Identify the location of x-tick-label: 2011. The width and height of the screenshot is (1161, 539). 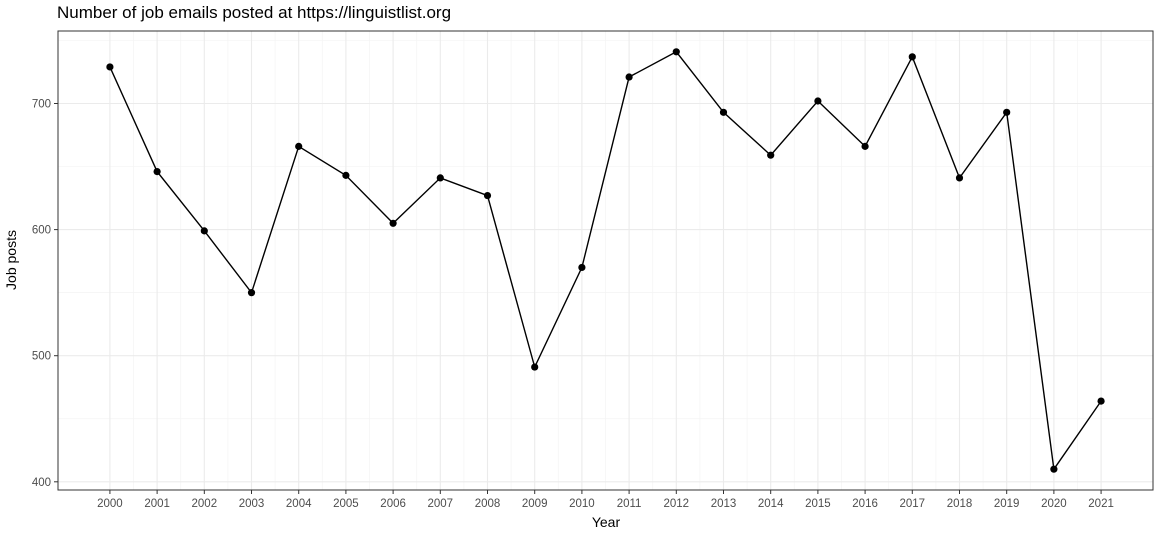
(629, 504).